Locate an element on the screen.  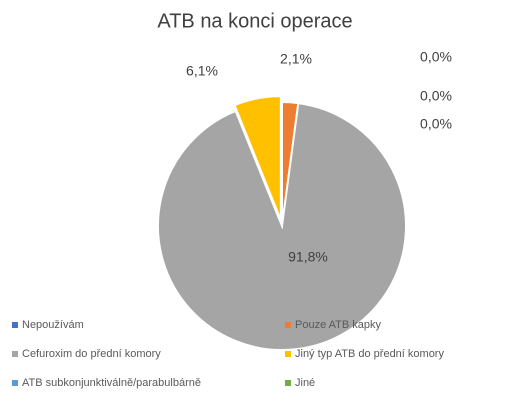
legend-label: ATB subkonjunktiválně/parabulbárně is located at coordinates (111, 383).